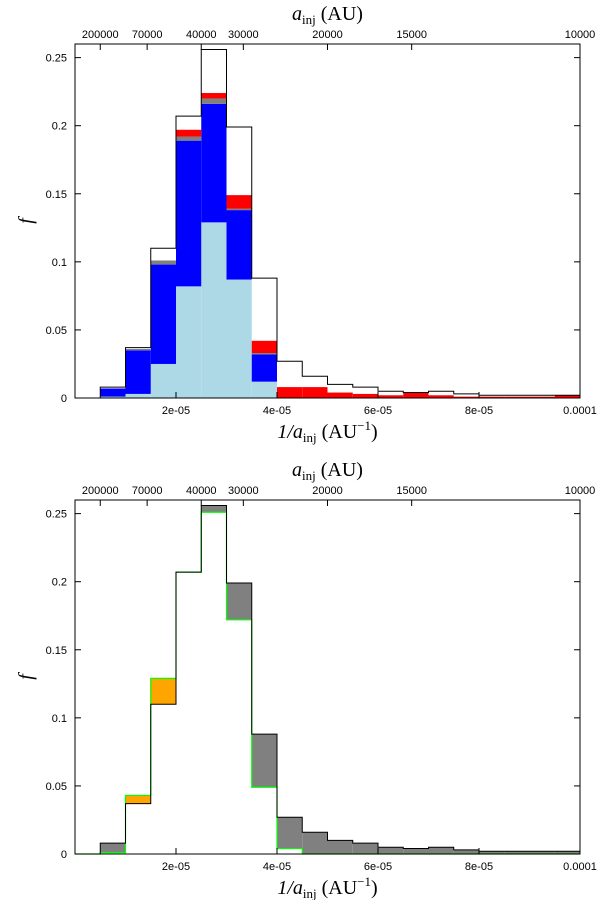 The height and width of the screenshot is (900, 600). Describe the element at coordinates (277, 867) in the screenshot. I see `x-tick-label: 4e-05` at that location.